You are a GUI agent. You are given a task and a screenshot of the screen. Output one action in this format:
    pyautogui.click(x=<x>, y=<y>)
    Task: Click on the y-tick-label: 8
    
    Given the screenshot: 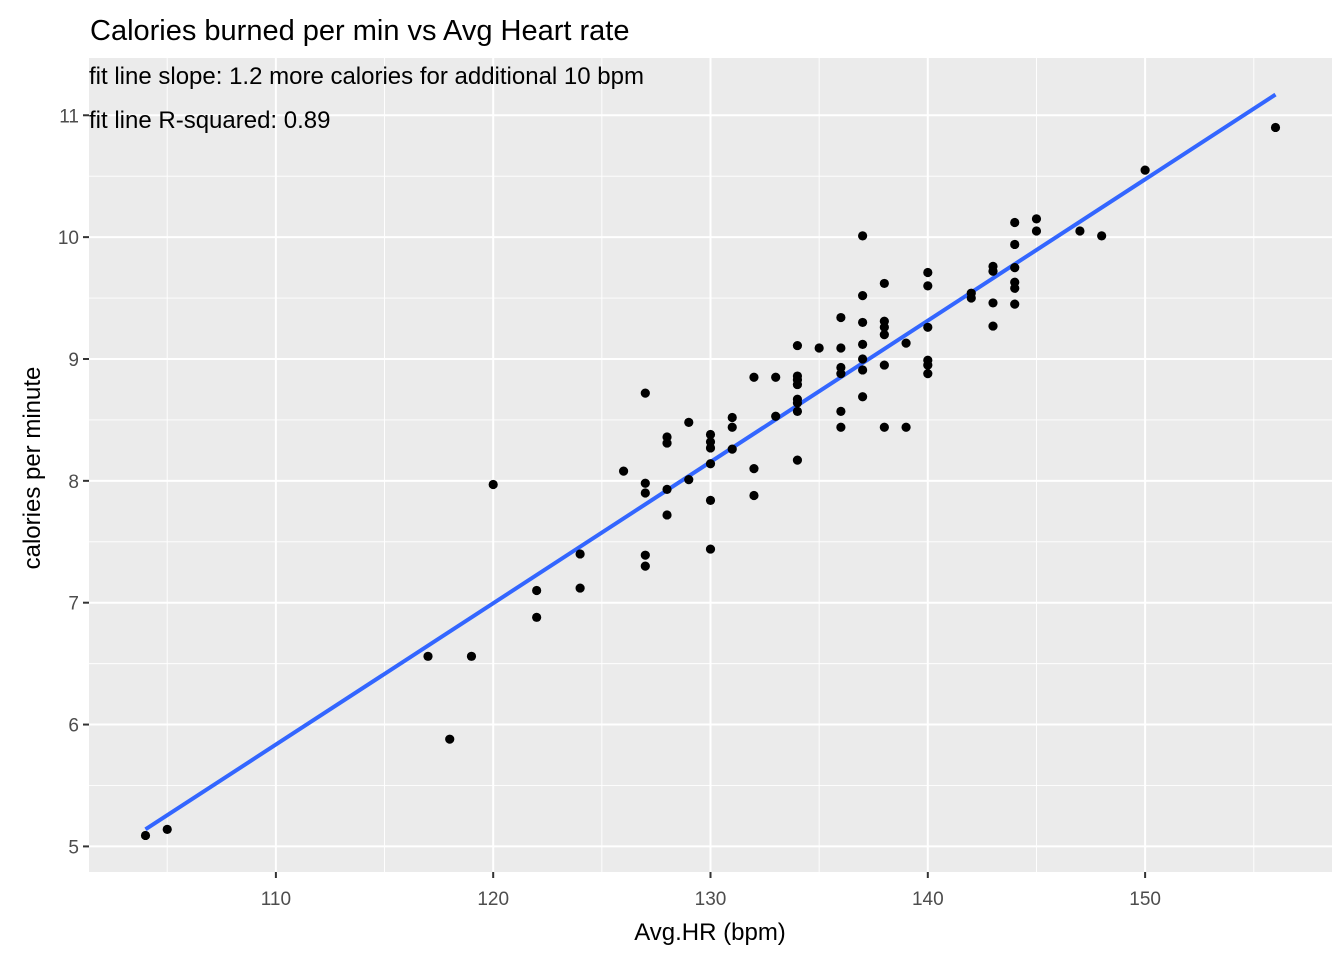 What is the action you would take?
    pyautogui.click(x=73, y=482)
    